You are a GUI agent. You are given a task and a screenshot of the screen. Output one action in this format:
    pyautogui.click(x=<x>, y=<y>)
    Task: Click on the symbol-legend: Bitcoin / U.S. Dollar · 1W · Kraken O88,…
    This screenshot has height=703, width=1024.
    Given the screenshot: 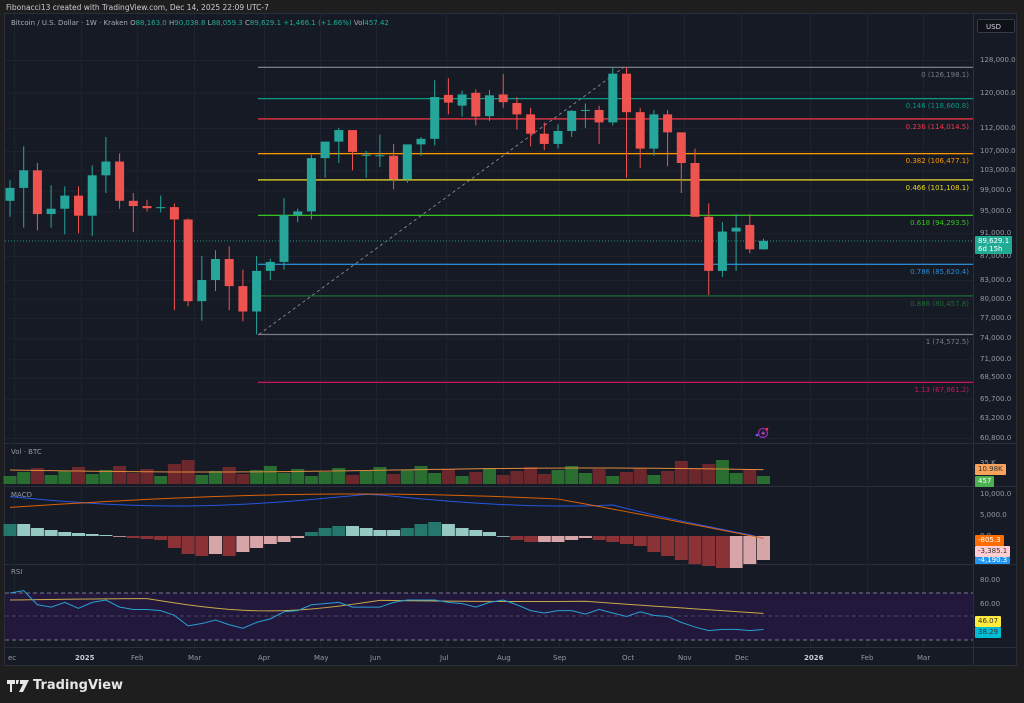 What is the action you would take?
    pyautogui.click(x=200, y=23)
    